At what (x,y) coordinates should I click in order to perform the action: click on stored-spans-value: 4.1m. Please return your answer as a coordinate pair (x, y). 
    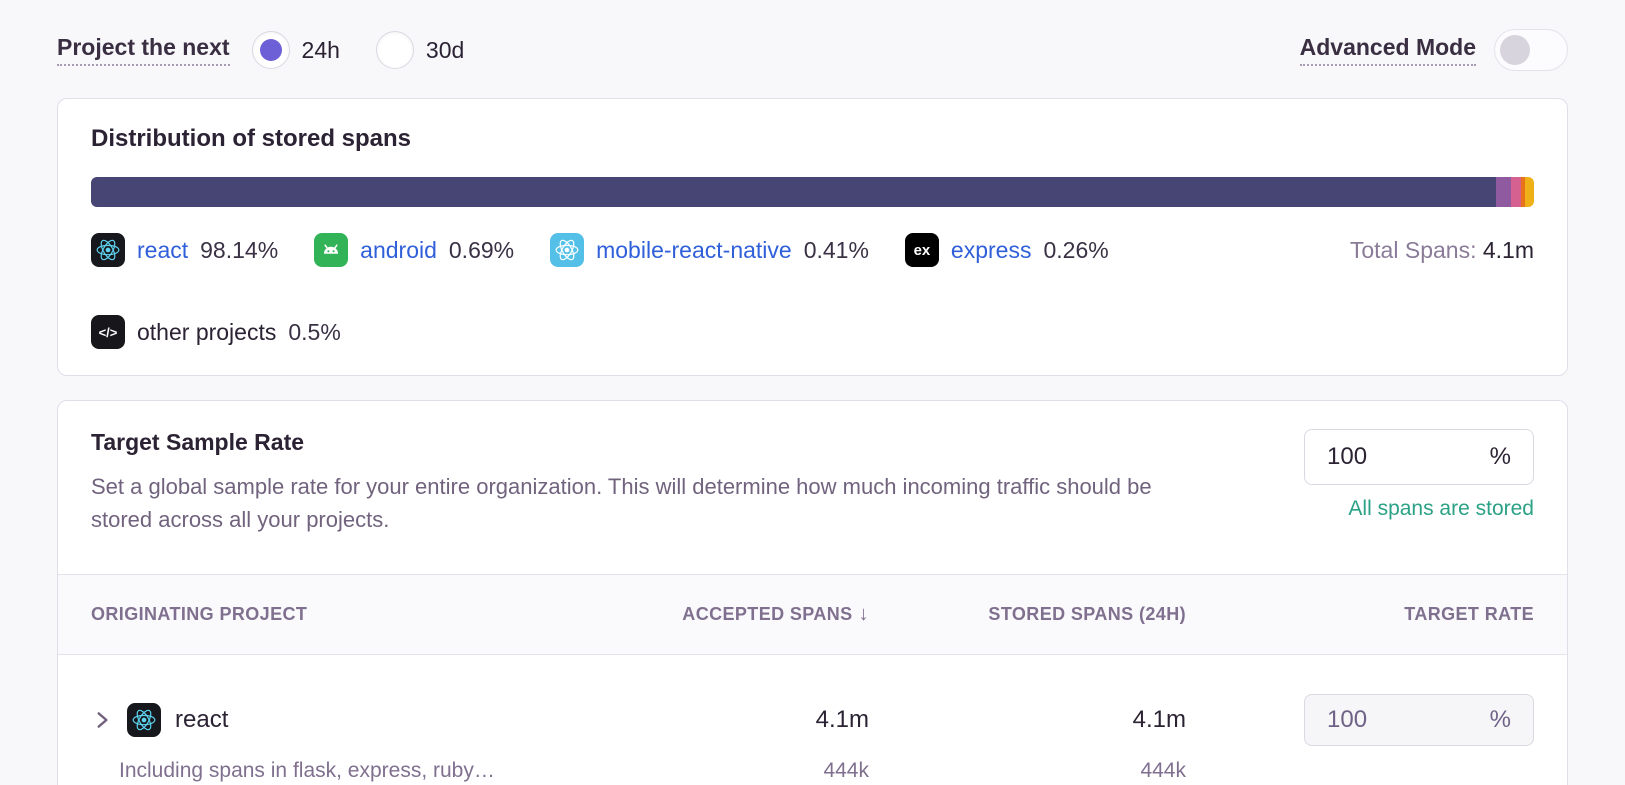
    Looking at the image, I should click on (1159, 719).